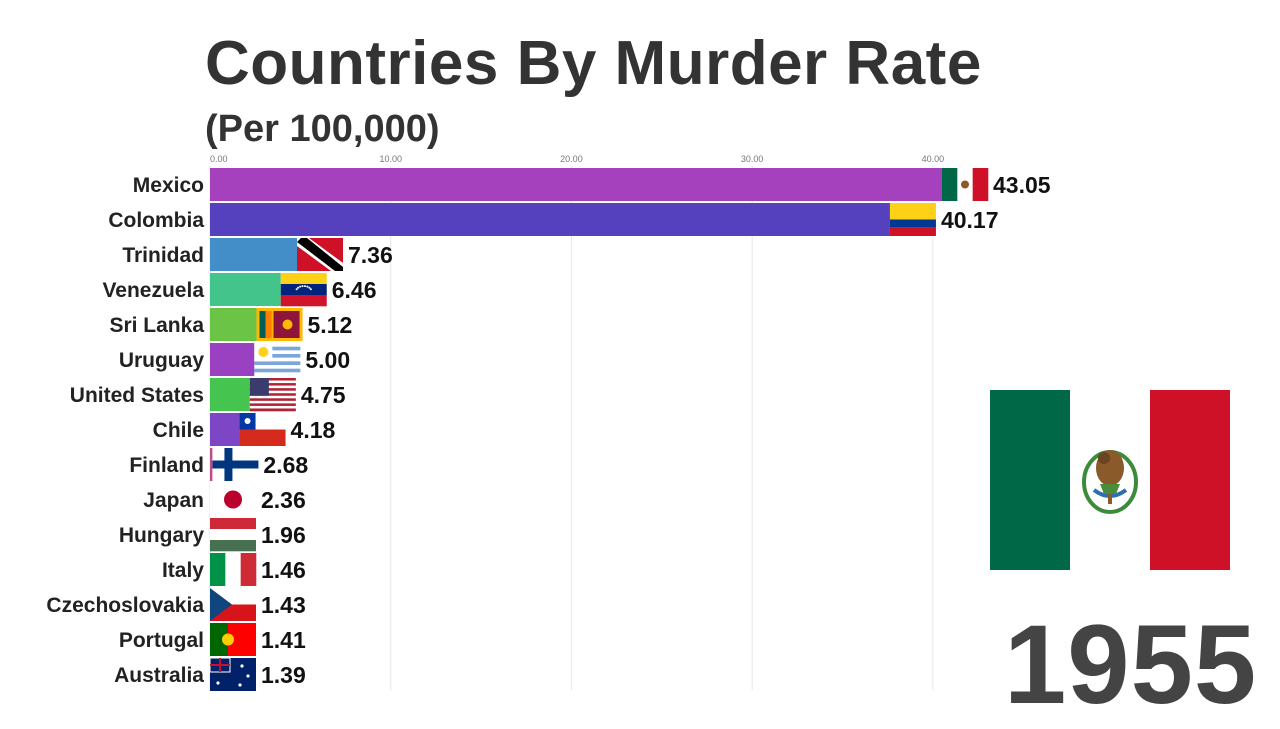  I want to click on category-label: Chile, so click(178, 430).